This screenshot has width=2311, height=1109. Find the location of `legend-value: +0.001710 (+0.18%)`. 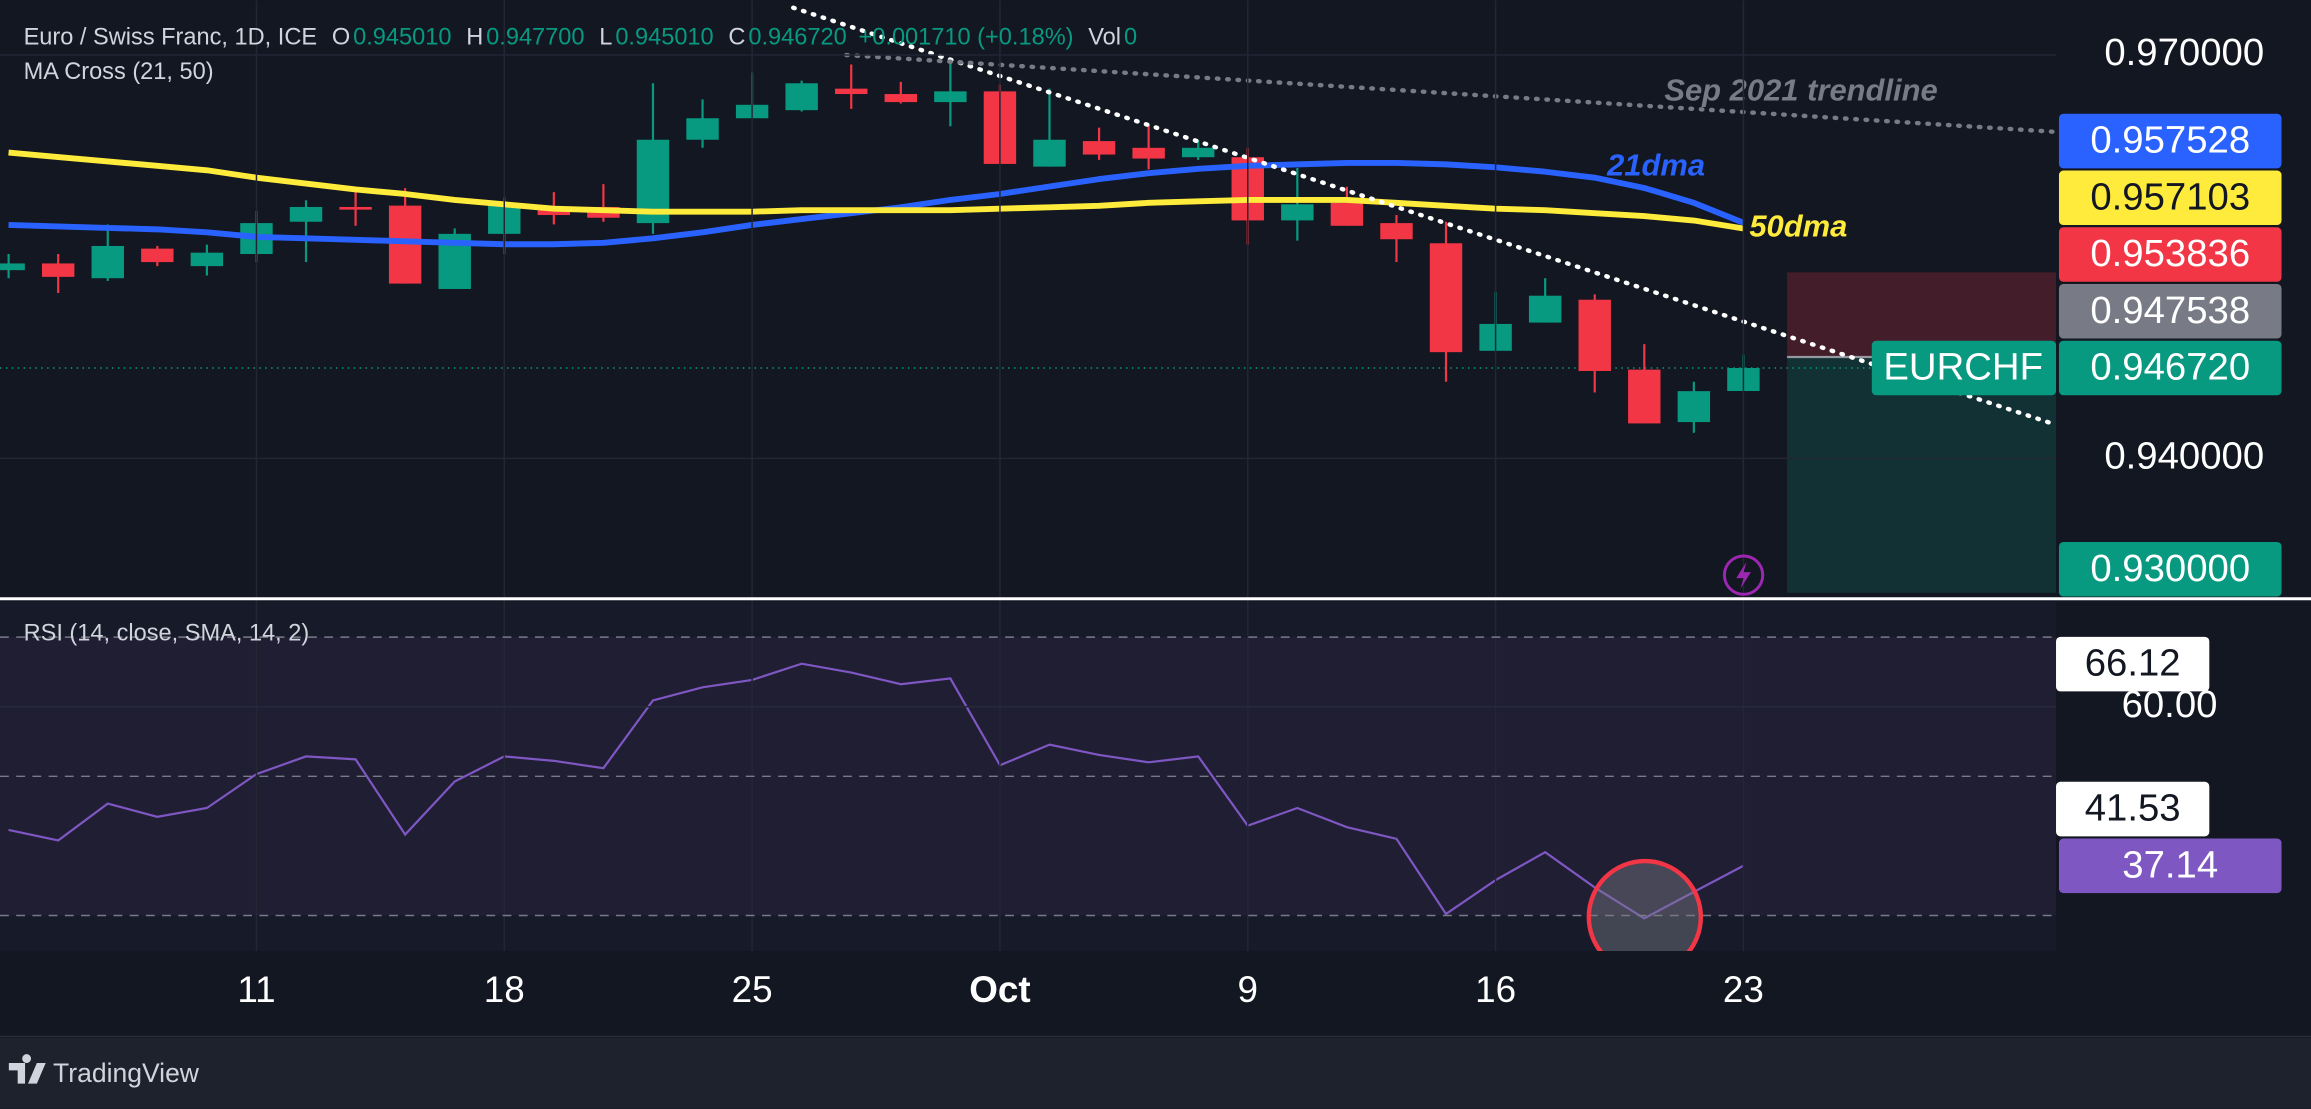

legend-value: +0.001710 (+0.18%) is located at coordinates (966, 37).